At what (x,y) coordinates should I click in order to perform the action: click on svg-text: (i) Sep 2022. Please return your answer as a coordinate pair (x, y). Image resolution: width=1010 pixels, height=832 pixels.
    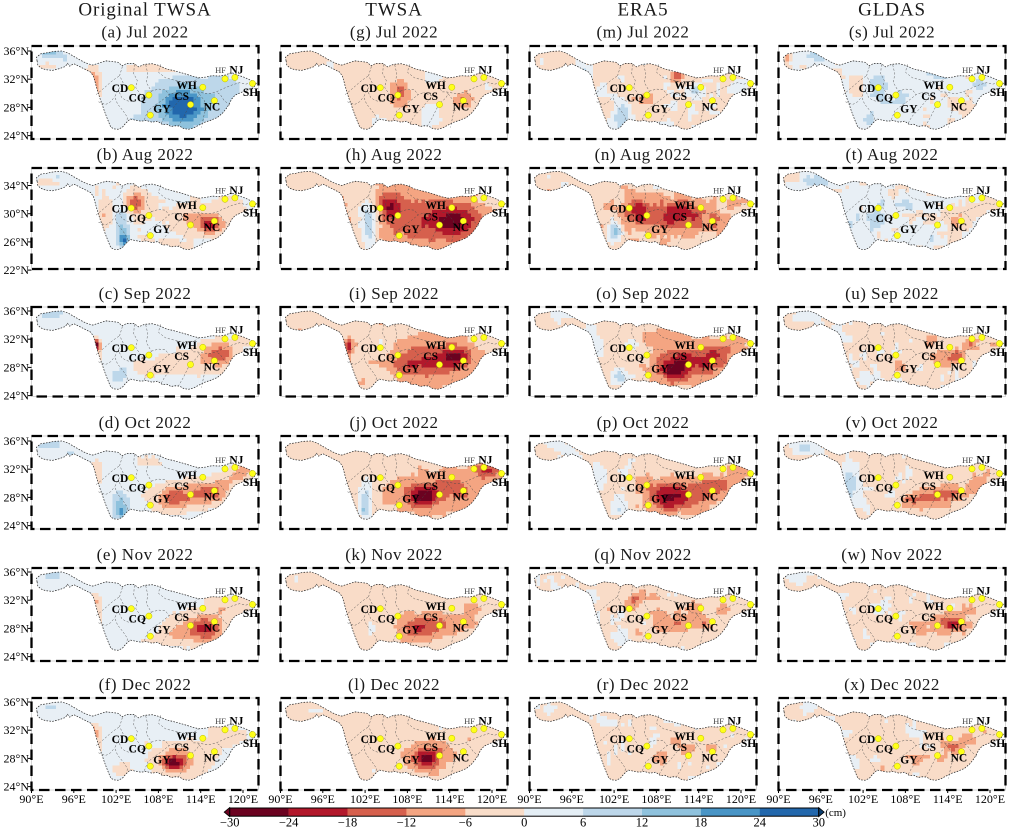
    Looking at the image, I should click on (394, 293).